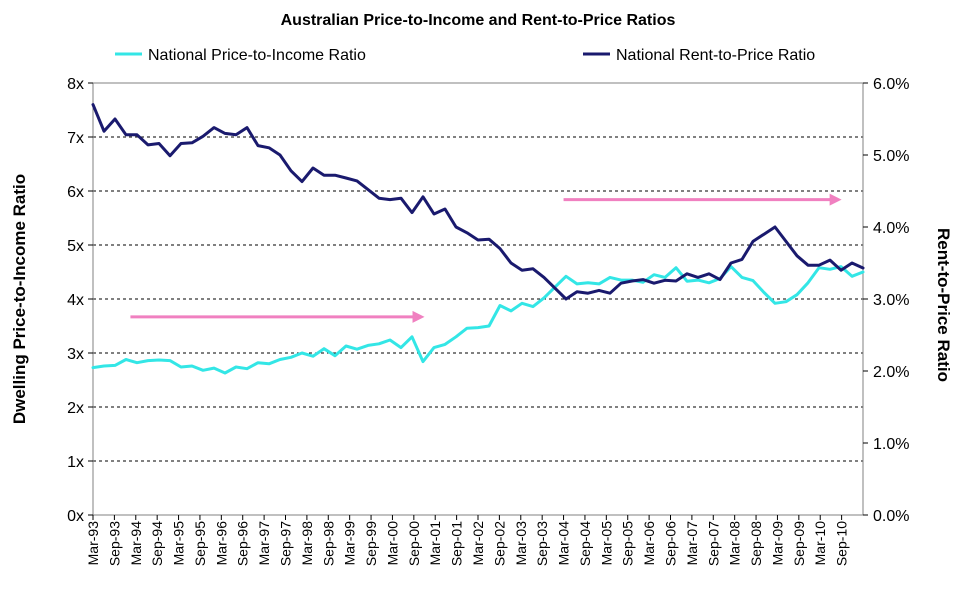  What do you see at coordinates (713, 543) in the screenshot?
I see `x-tick-label: Sep-07` at bounding box center [713, 543].